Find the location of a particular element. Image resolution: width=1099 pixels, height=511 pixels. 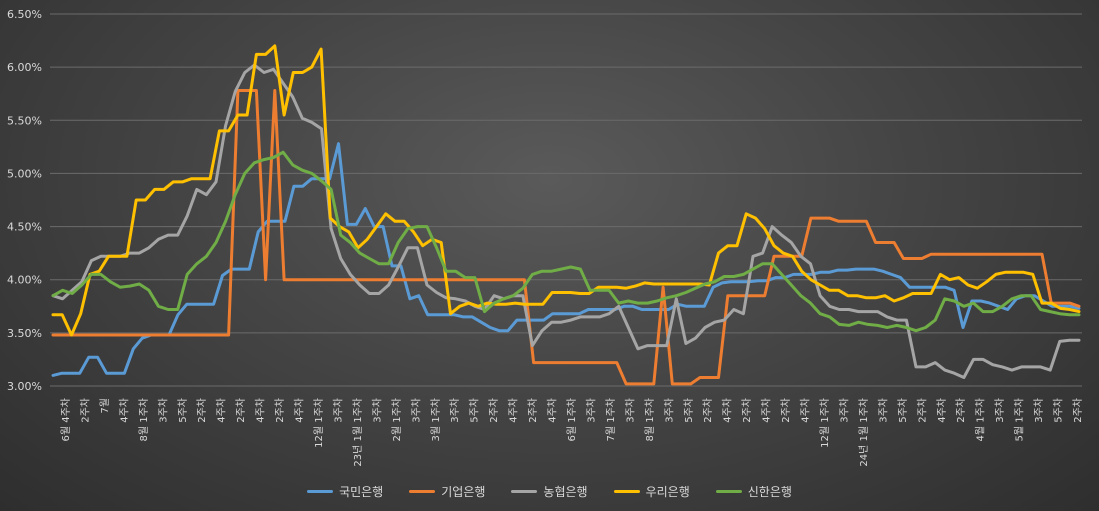

legend-label: 농협은행 is located at coordinates (565, 491).